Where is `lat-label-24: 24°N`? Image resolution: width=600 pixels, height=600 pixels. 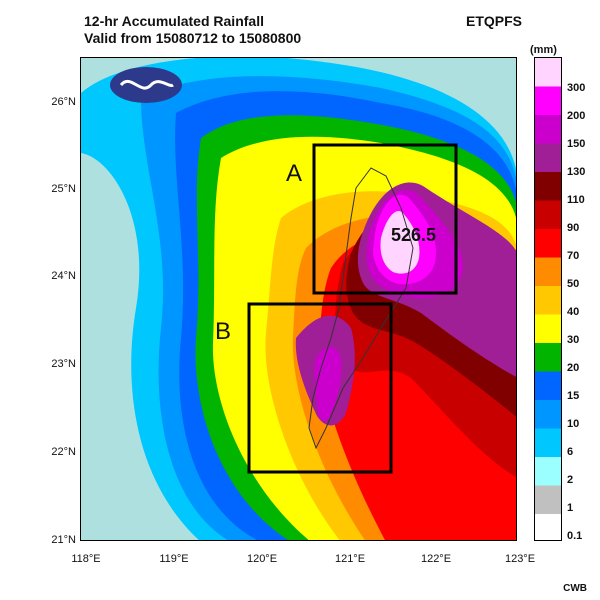 lat-label-24: 24°N is located at coordinates (63, 276).